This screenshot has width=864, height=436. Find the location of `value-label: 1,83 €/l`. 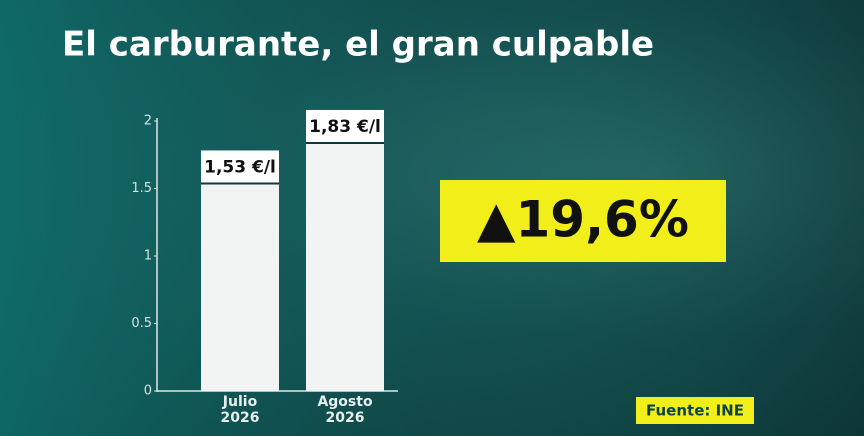

value-label: 1,83 €/l is located at coordinates (345, 127).